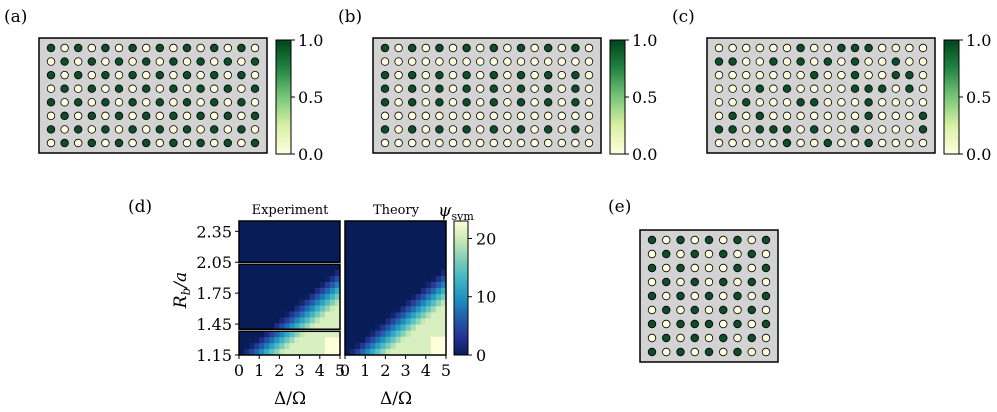  Describe the element at coordinates (967, 97) in the screenshot. I see `colorbar-c: 0.0 0.5 1.0` at that location.